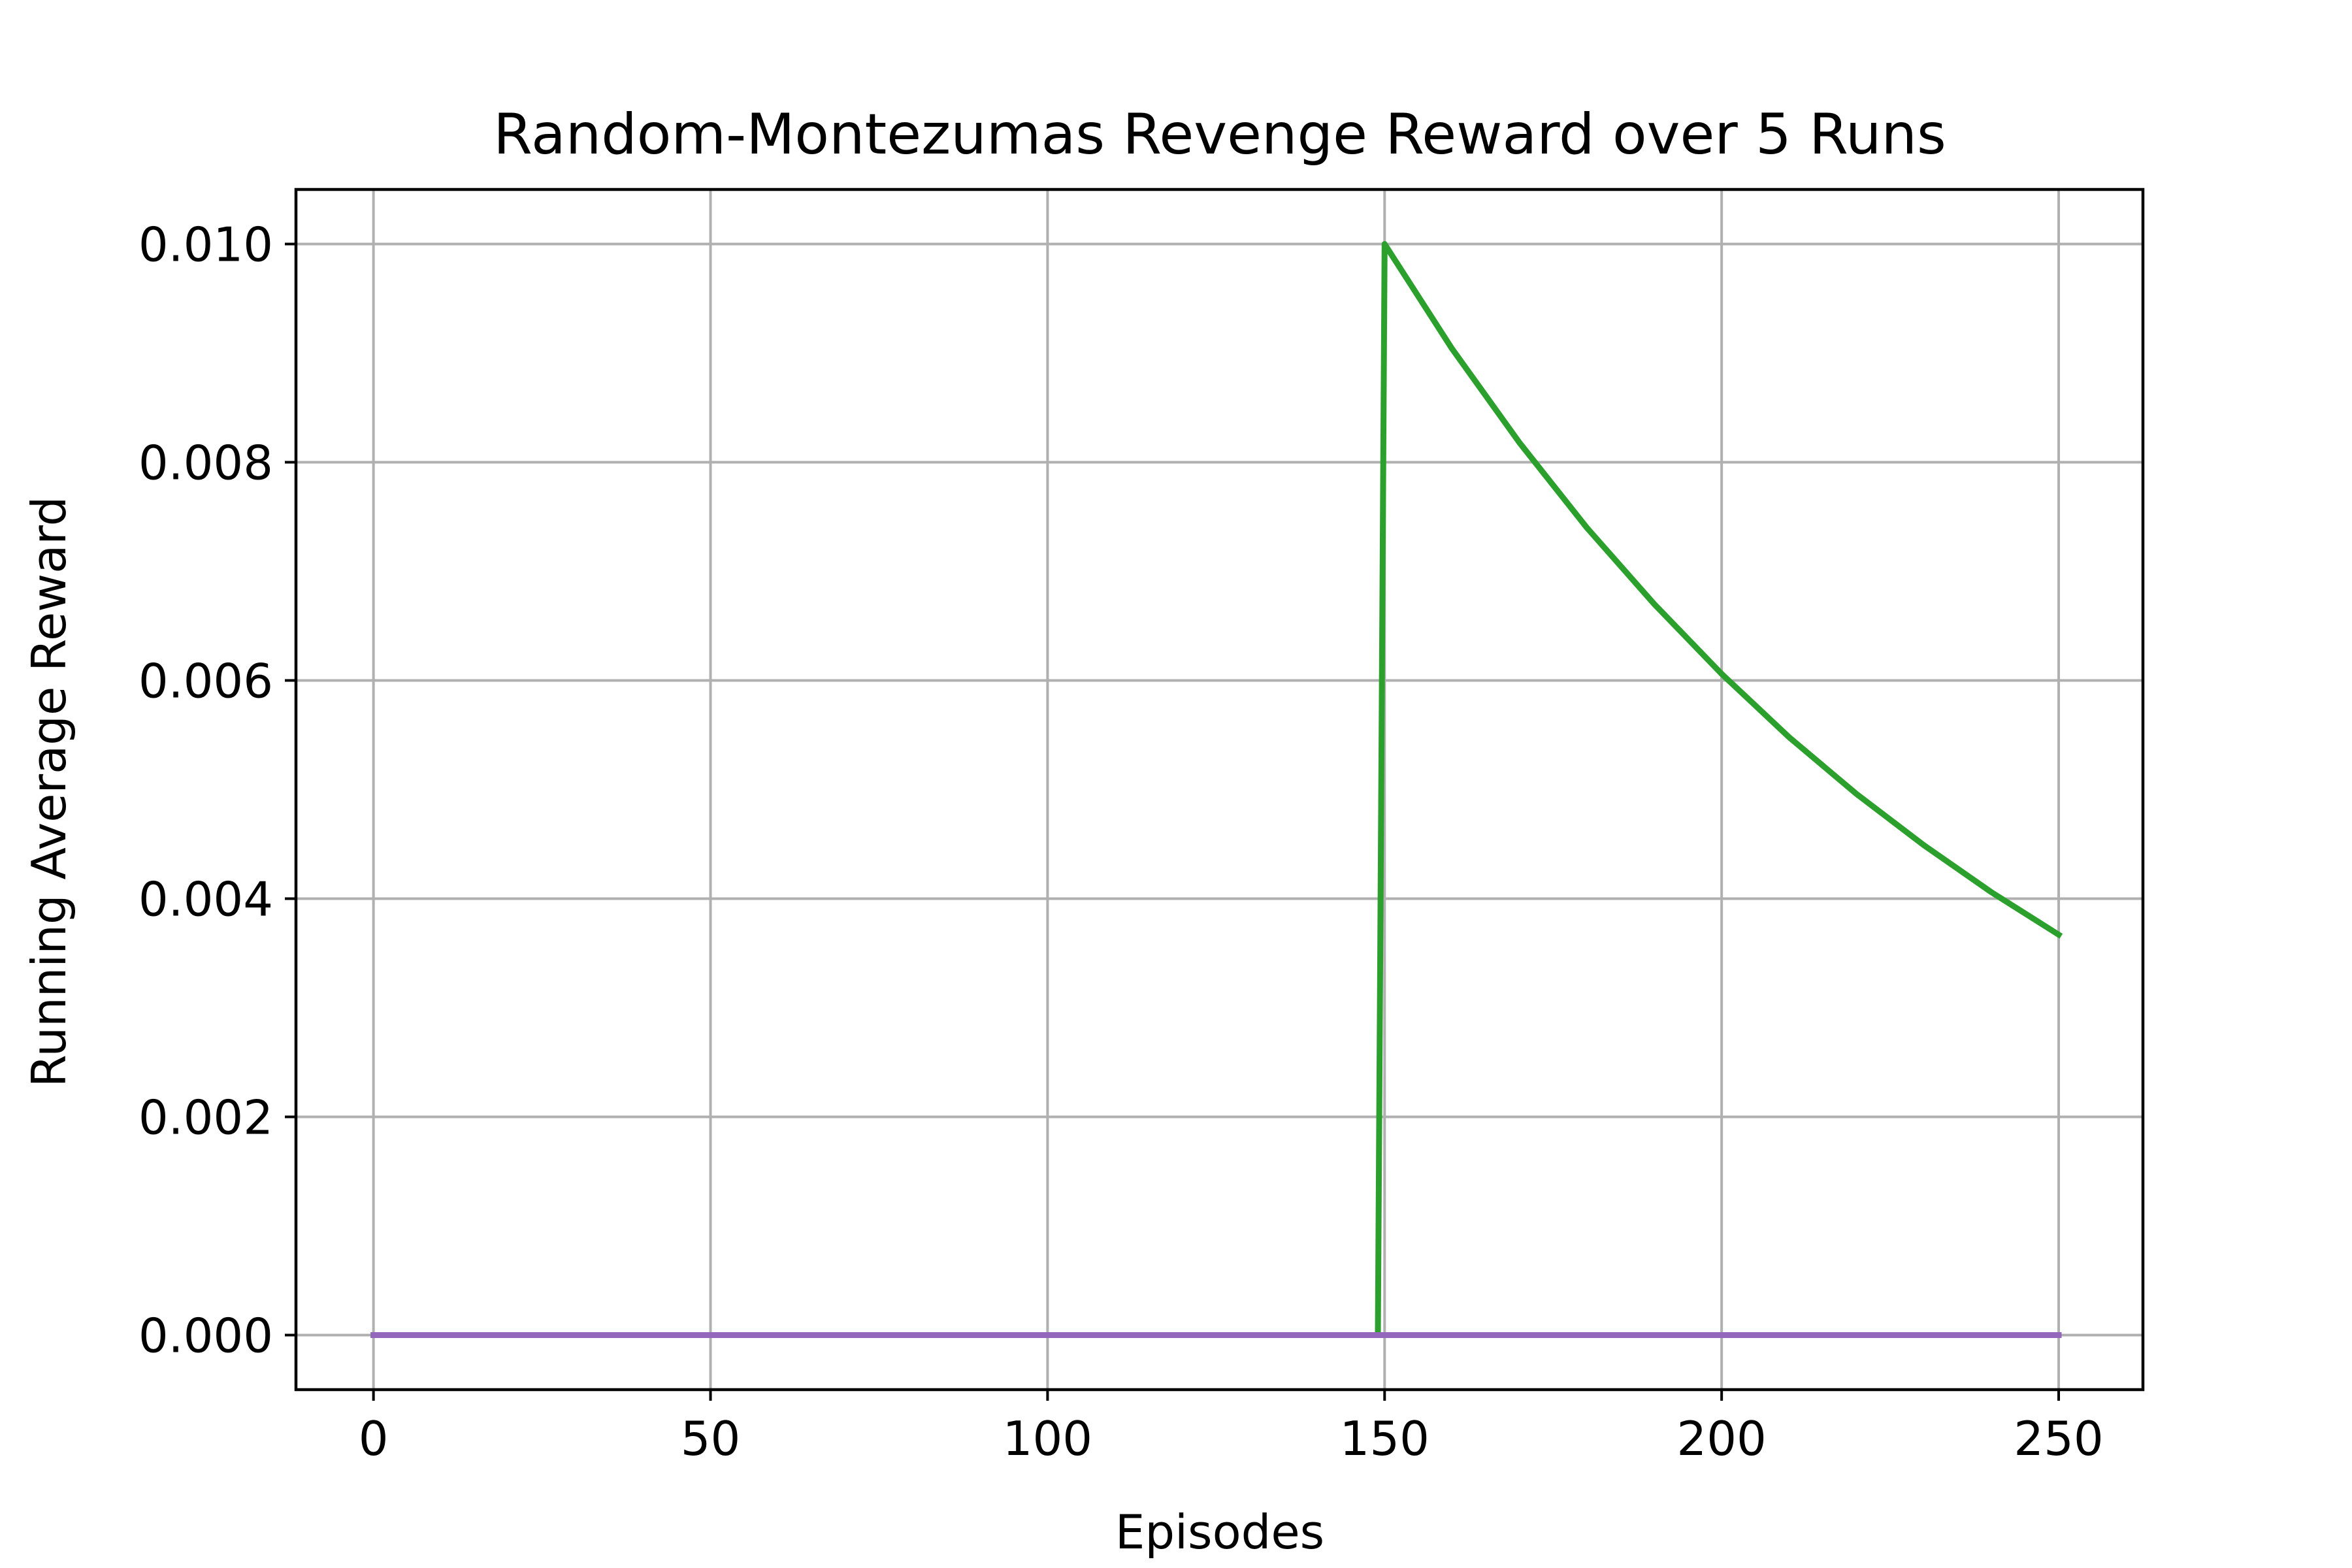  What do you see at coordinates (206, 681) in the screenshot?
I see `y-tick-label: 0.006` at bounding box center [206, 681].